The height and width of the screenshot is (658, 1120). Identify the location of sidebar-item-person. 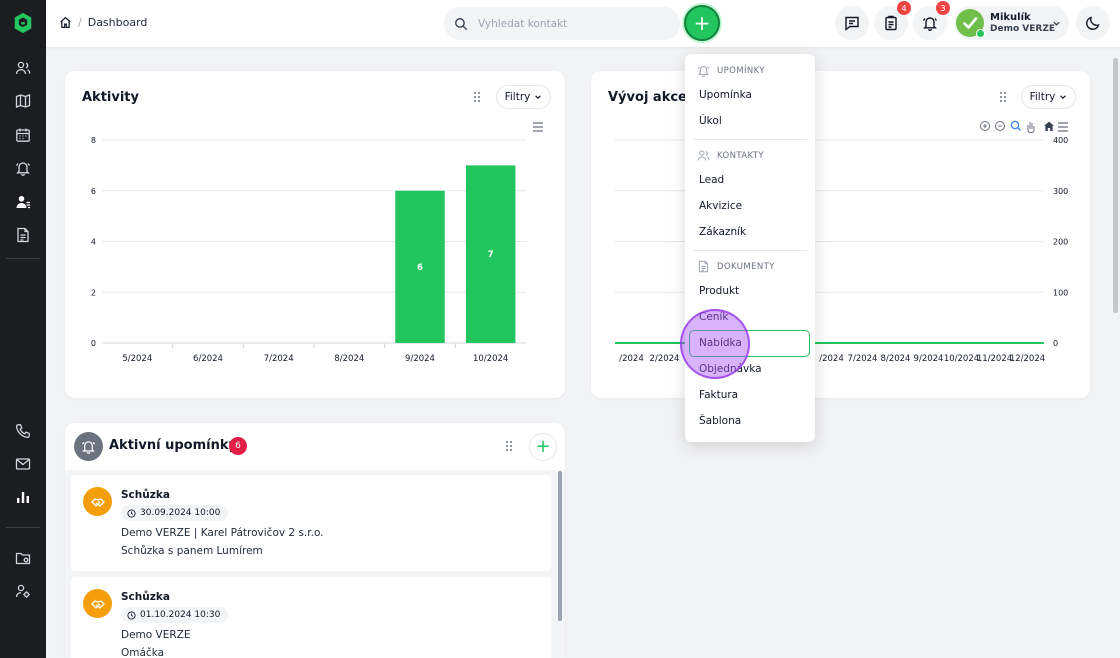
(23, 202).